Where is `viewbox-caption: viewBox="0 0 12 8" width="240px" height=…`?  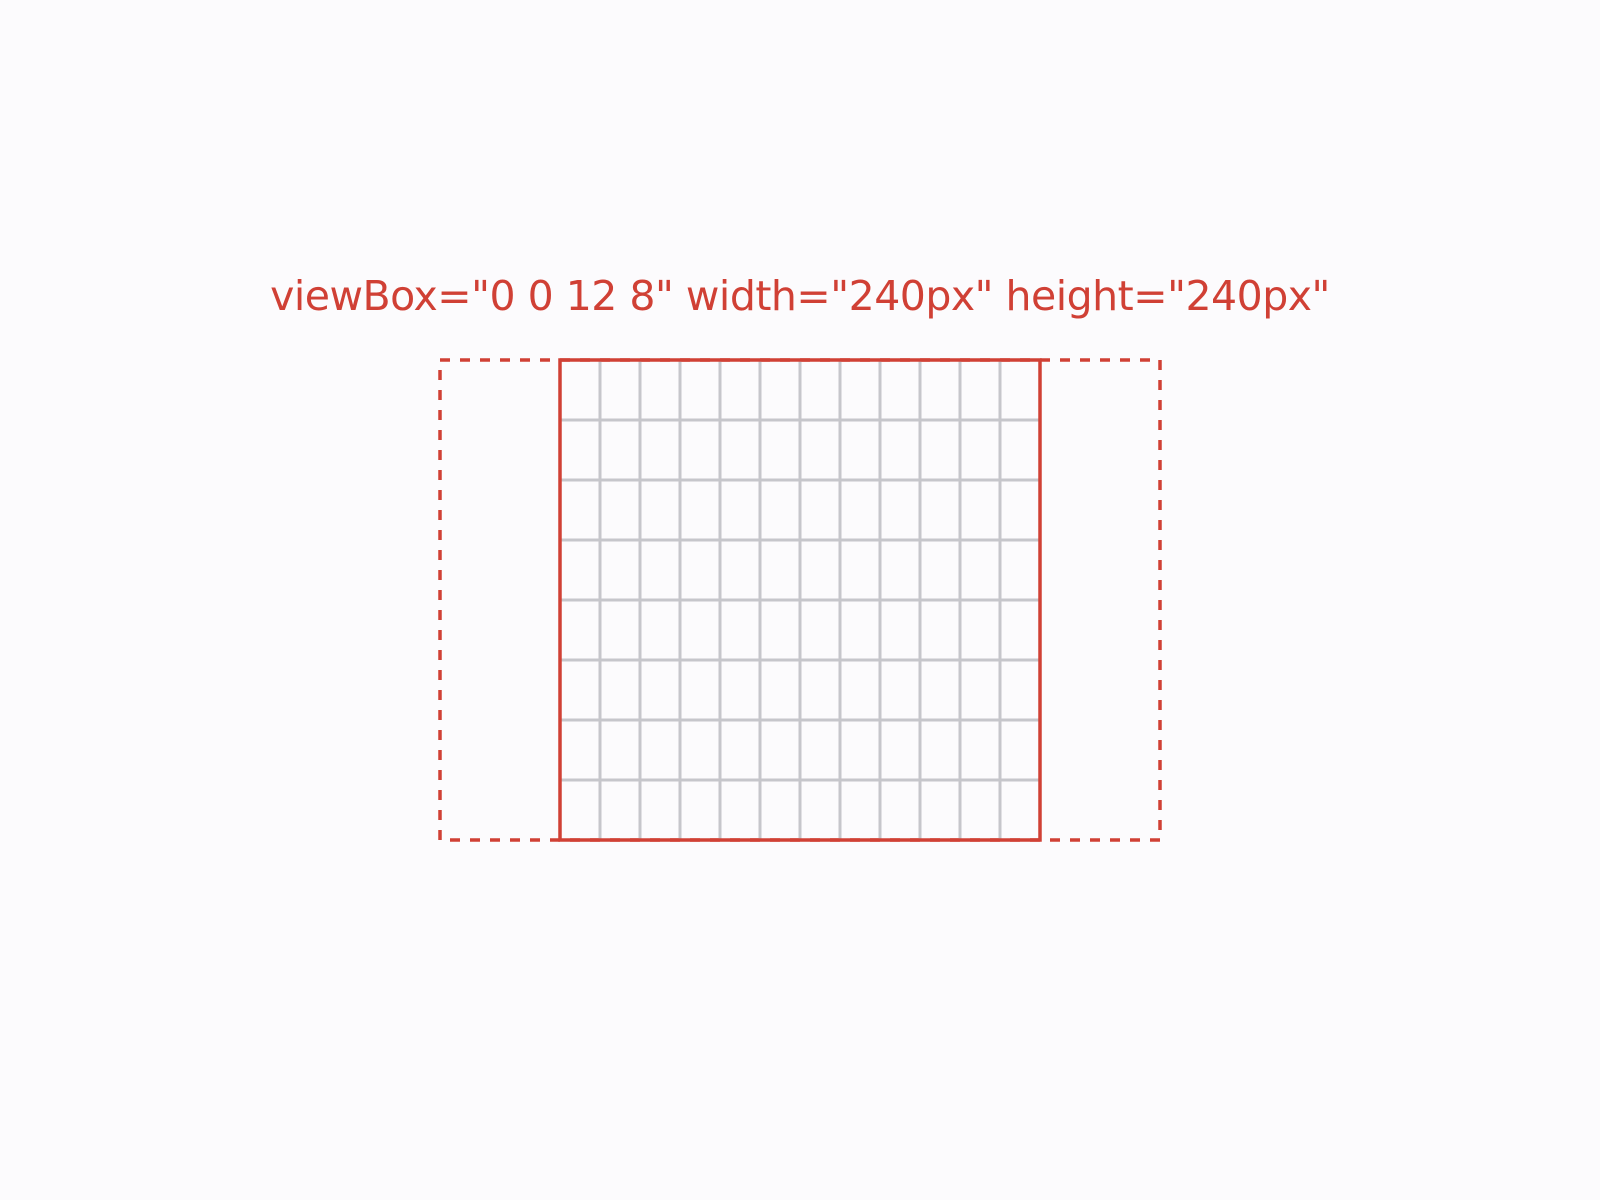
viewbox-caption: viewBox="0 0 12 8" width="240px" height=… is located at coordinates (800, 296).